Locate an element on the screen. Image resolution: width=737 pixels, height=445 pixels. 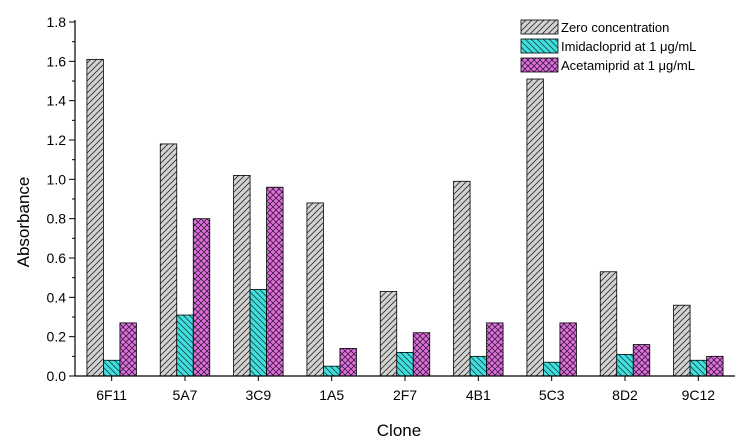
x-tick-label: 6F11 is located at coordinates (111, 395).